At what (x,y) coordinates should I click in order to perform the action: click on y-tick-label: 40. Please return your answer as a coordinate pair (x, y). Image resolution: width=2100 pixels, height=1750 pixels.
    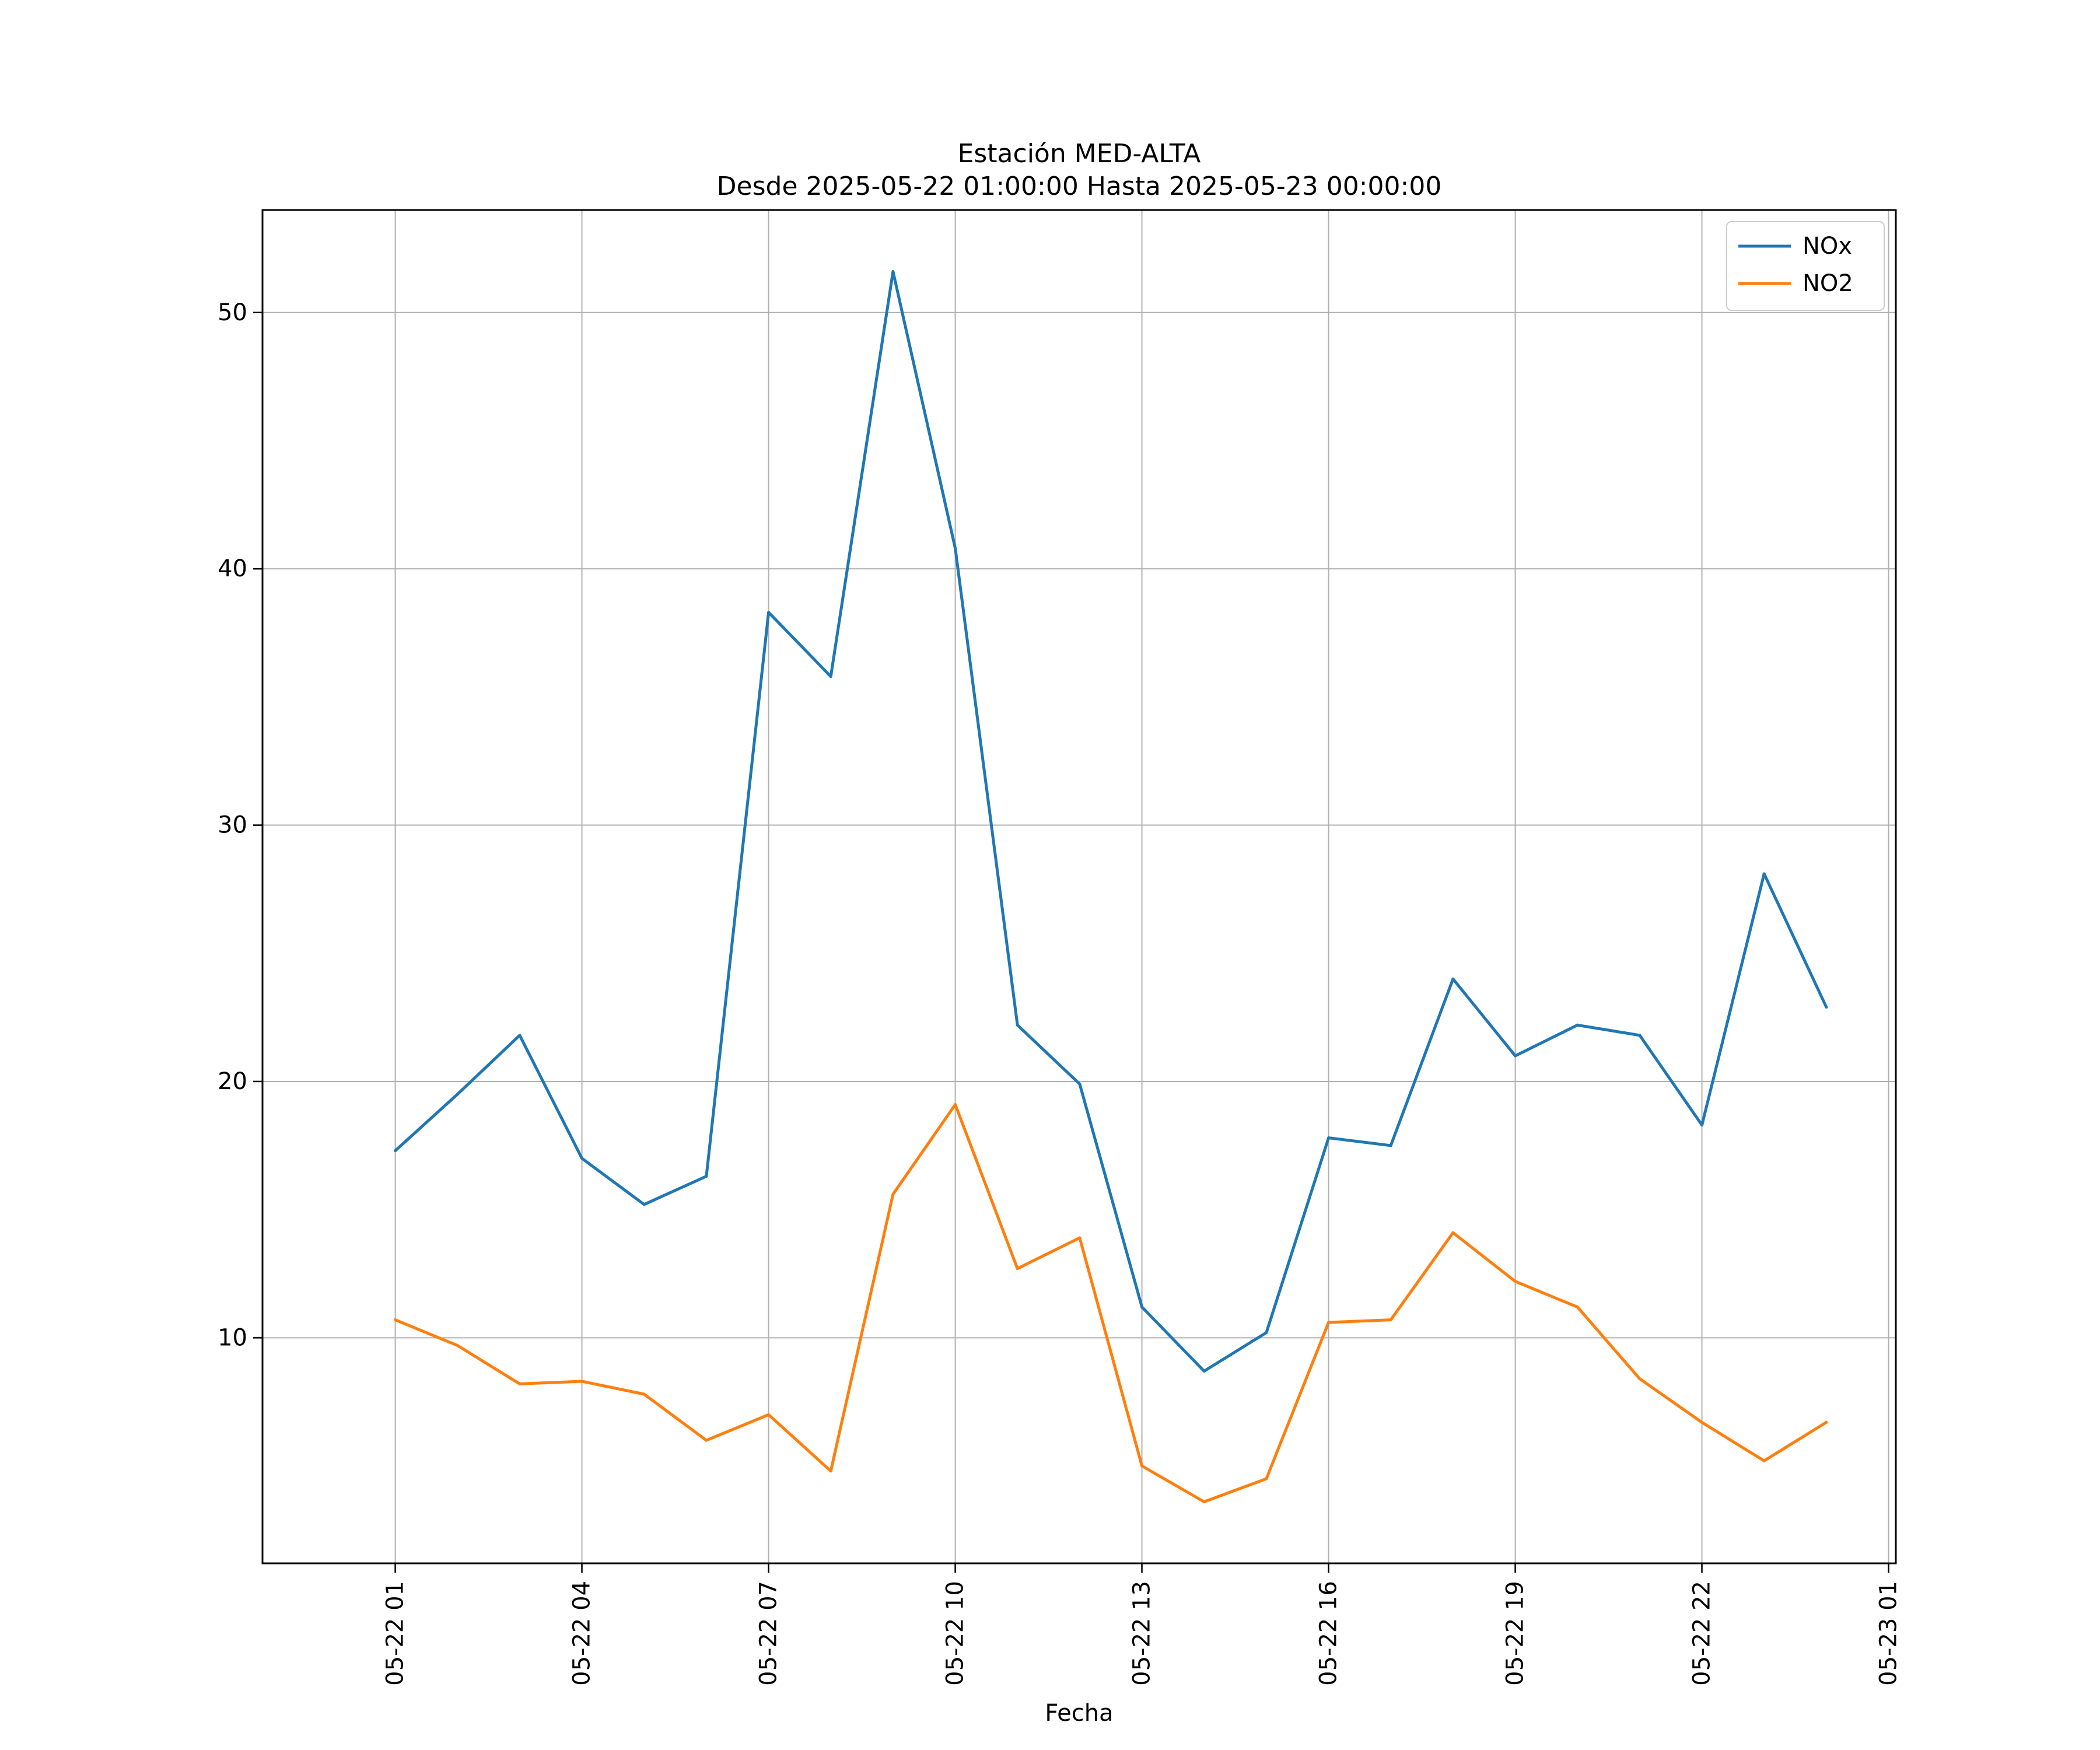
    Looking at the image, I should click on (232, 568).